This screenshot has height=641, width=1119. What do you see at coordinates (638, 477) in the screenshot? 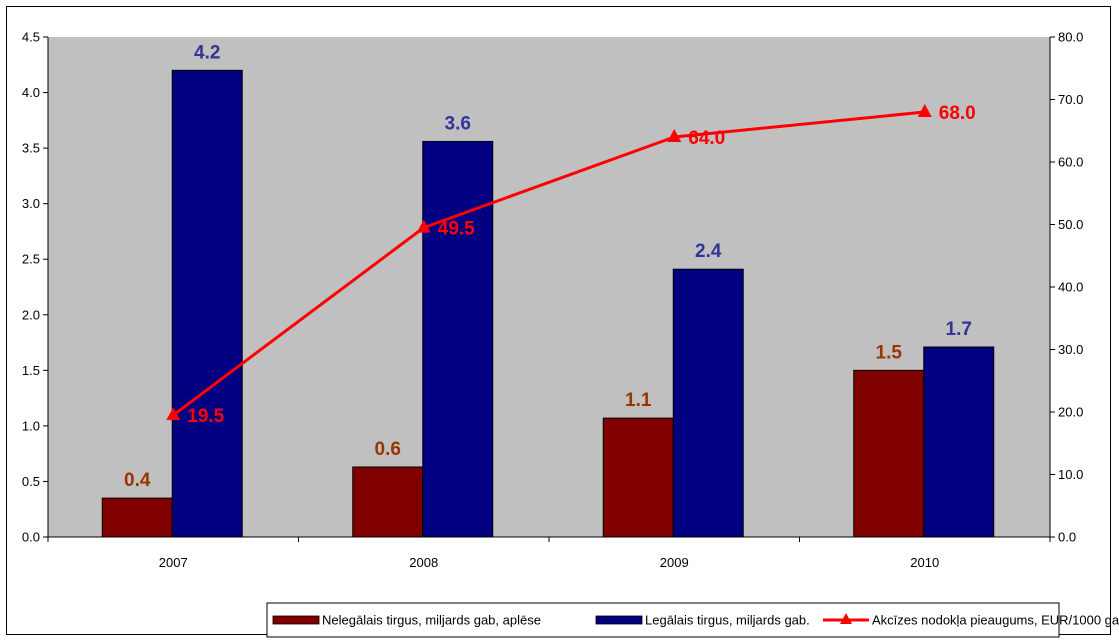
I see `bar-illegal-2009` at bounding box center [638, 477].